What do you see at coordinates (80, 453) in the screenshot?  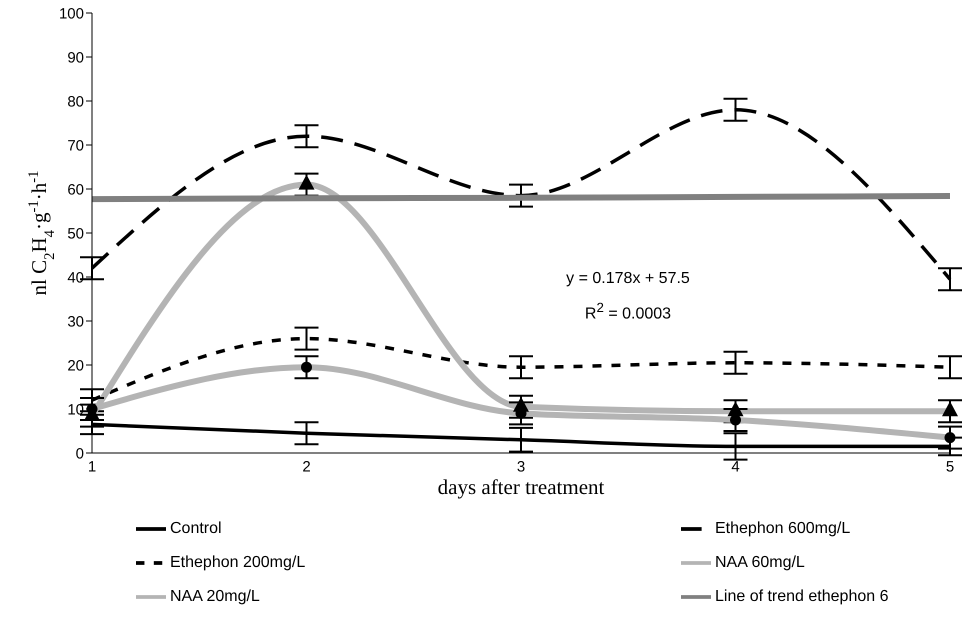 I see `y-tick-label: 0` at bounding box center [80, 453].